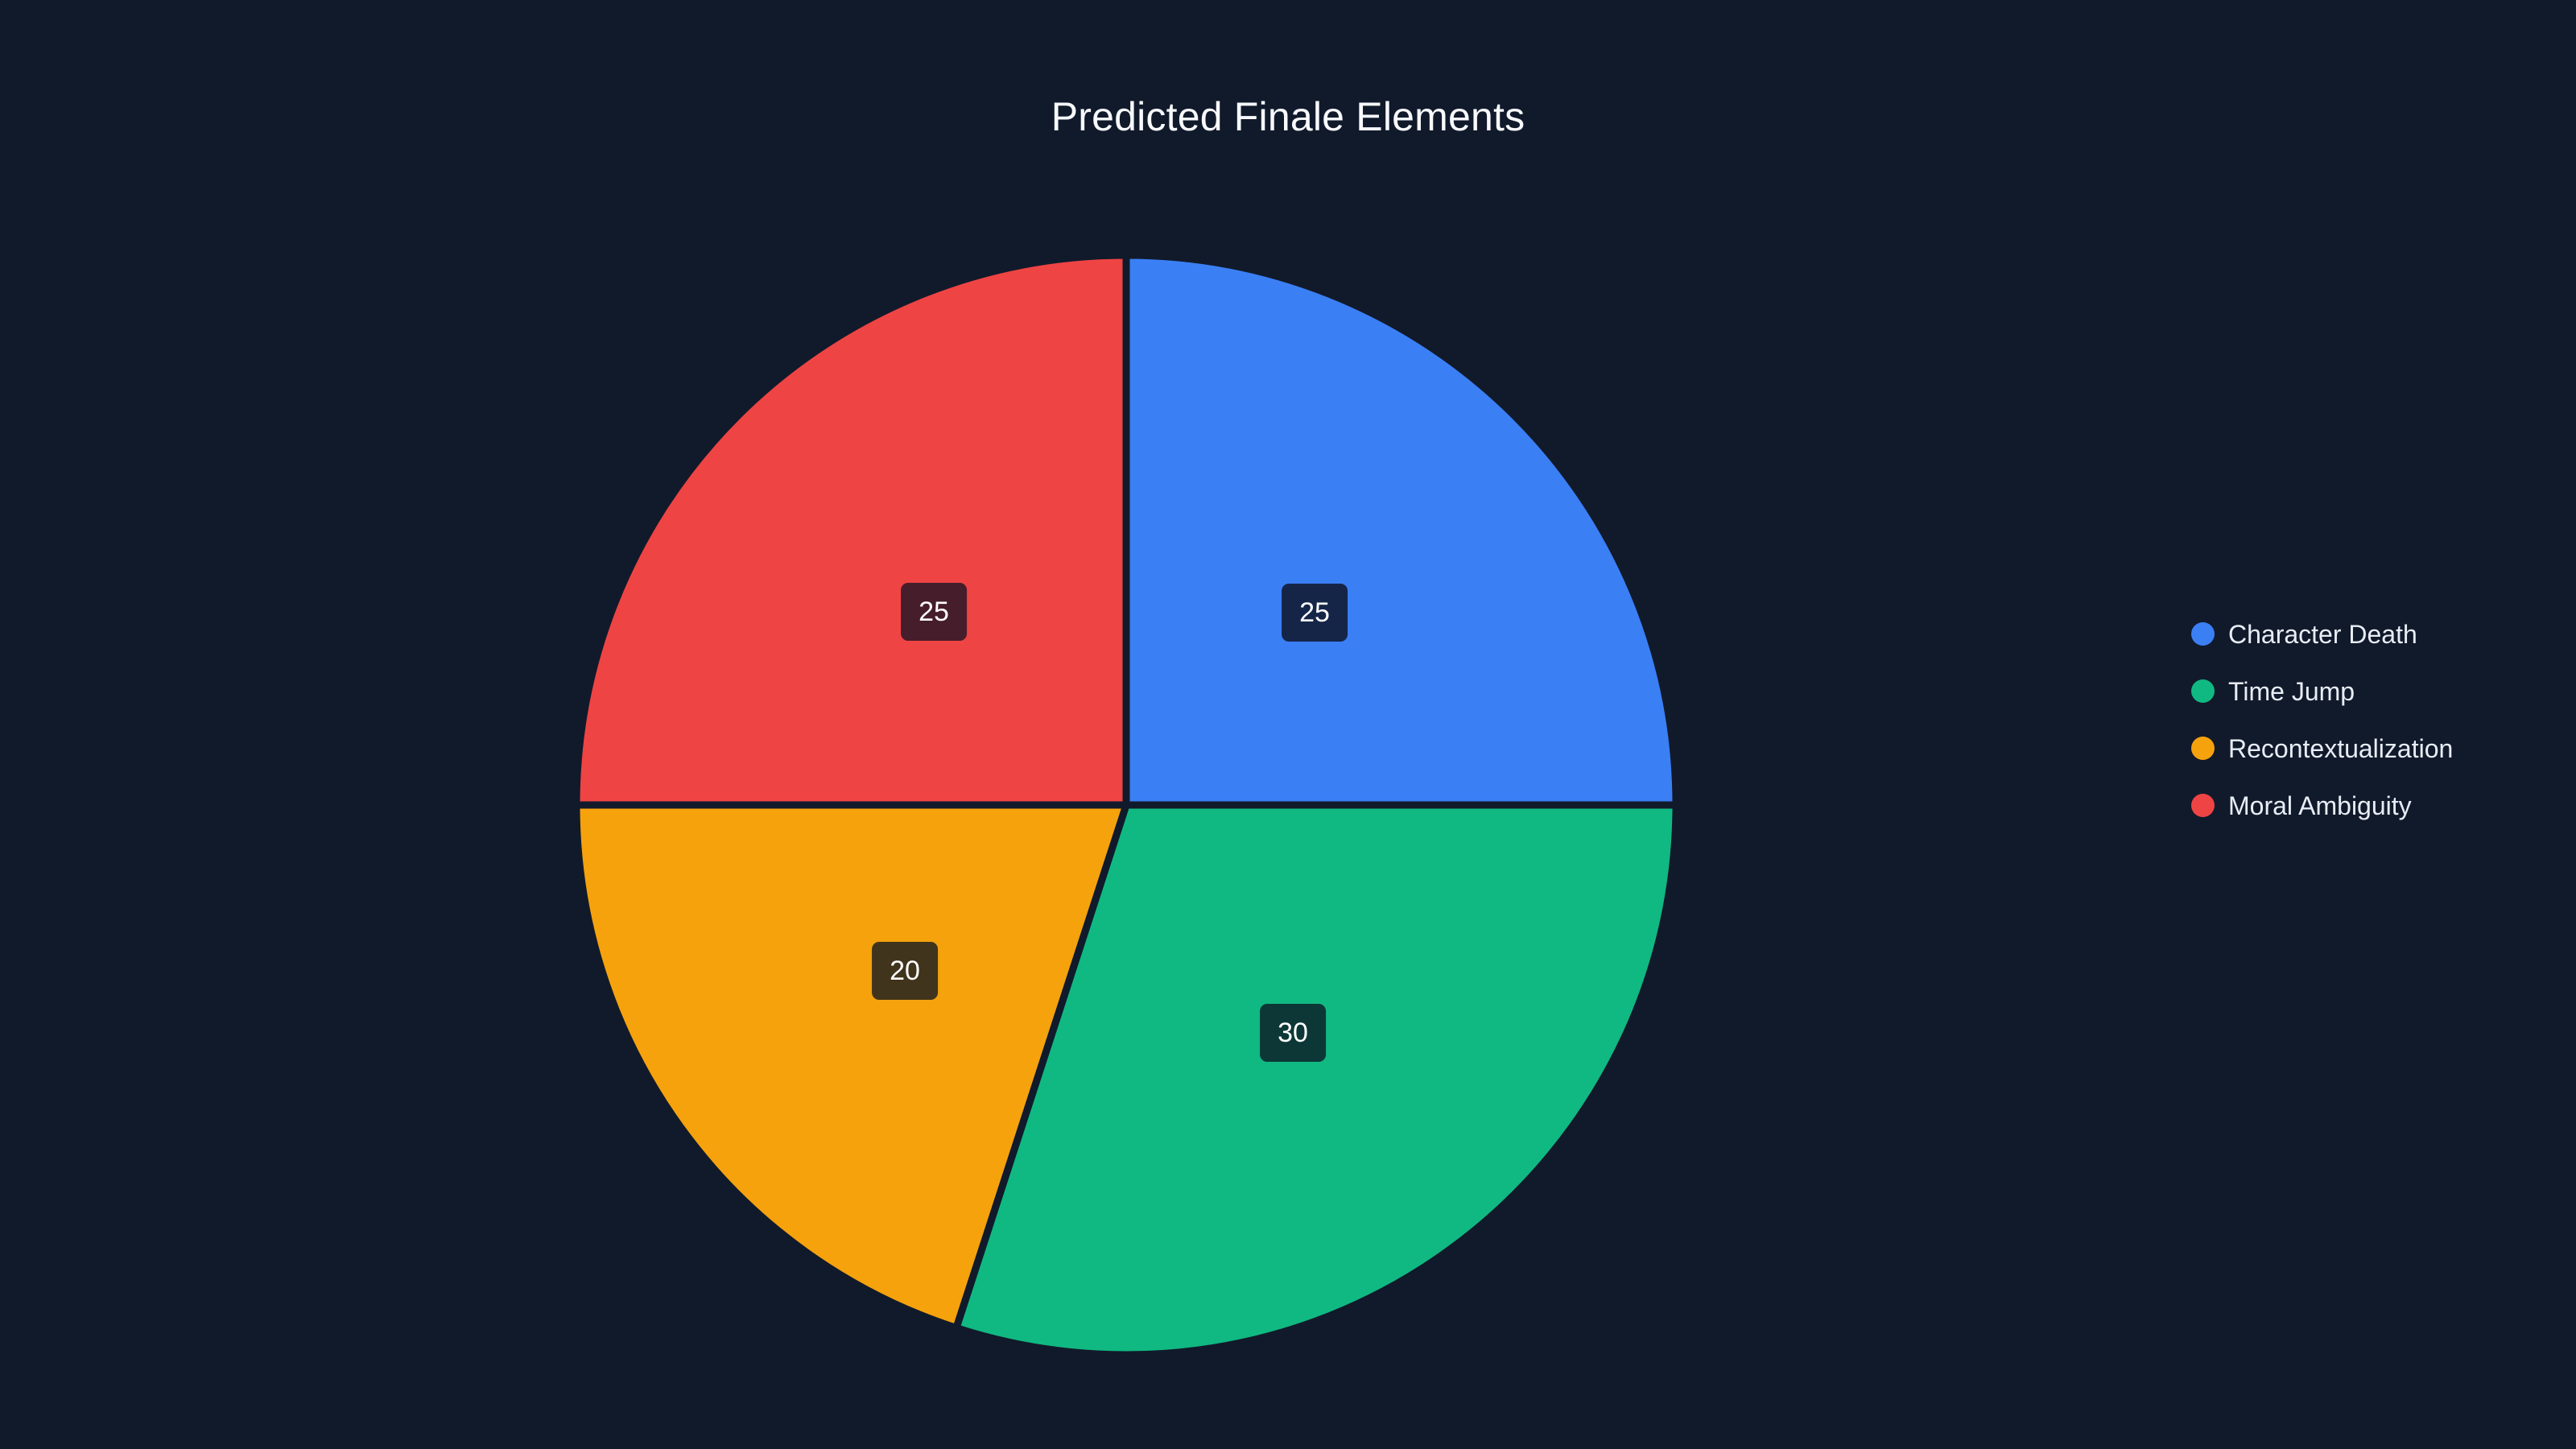  Describe the element at coordinates (1315, 613) in the screenshot. I see `pie-label-character-death: 25` at that location.